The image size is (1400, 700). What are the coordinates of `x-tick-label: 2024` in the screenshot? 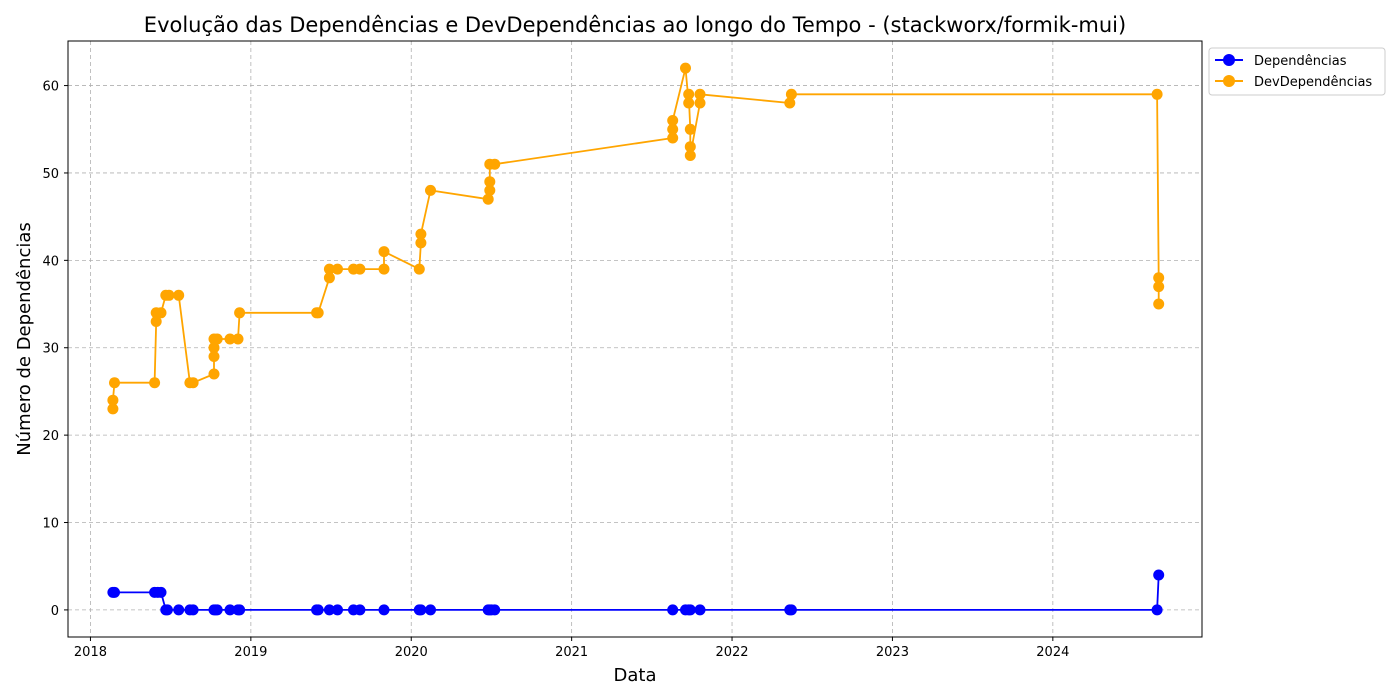 It's located at (1052, 652).